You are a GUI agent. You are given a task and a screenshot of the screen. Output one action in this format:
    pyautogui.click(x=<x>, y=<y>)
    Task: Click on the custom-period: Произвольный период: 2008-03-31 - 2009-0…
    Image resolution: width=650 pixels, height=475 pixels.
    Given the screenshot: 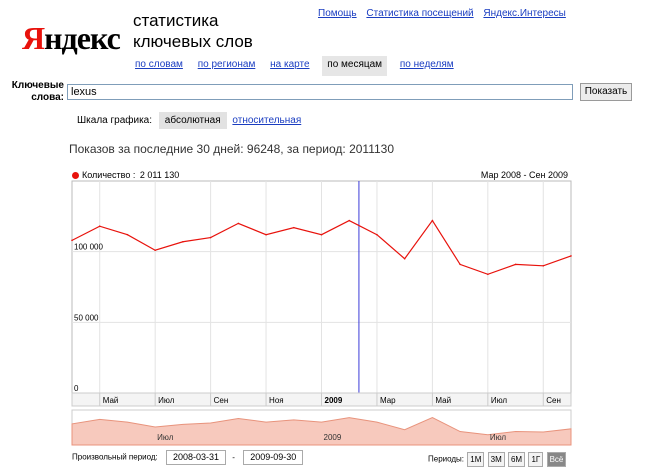 What is the action you would take?
    pyautogui.click(x=188, y=457)
    